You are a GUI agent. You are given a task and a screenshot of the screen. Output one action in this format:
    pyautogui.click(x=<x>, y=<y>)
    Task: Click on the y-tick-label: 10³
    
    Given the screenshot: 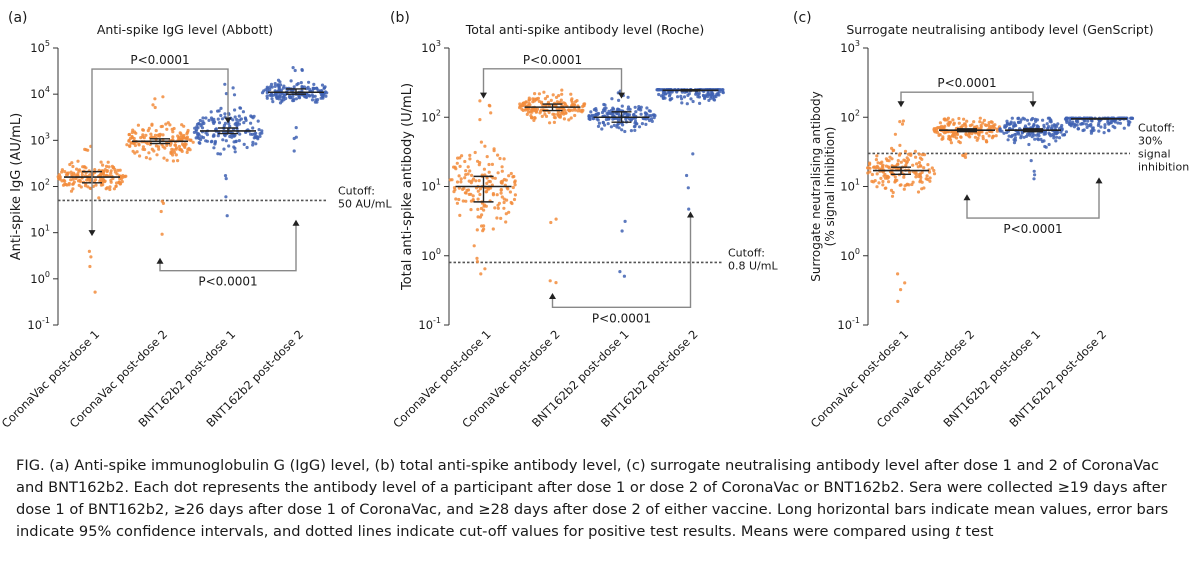 What is the action you would take?
    pyautogui.click(x=431, y=47)
    